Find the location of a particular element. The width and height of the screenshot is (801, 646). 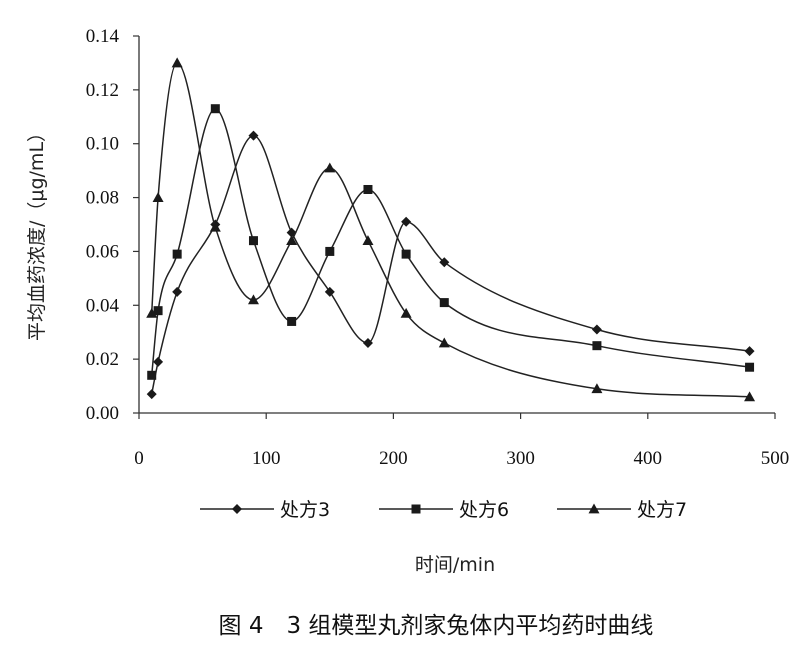

y-tick-label: 0.14 is located at coordinates (103, 36).